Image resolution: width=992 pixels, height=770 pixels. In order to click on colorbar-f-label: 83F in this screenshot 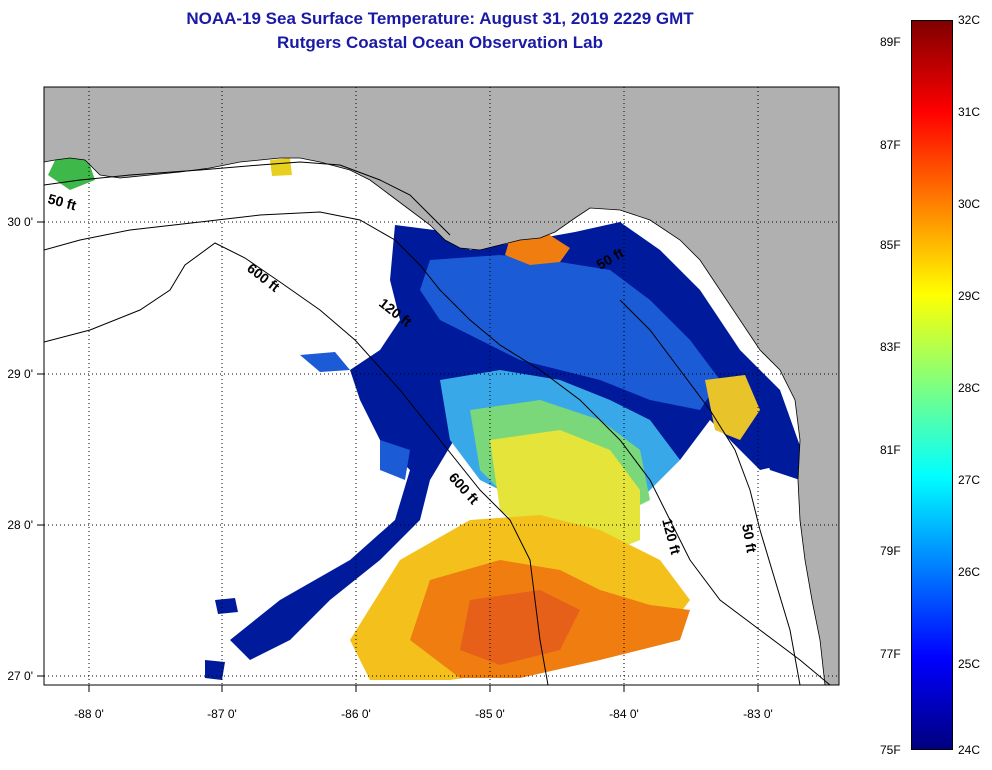, I will do `click(890, 347)`.